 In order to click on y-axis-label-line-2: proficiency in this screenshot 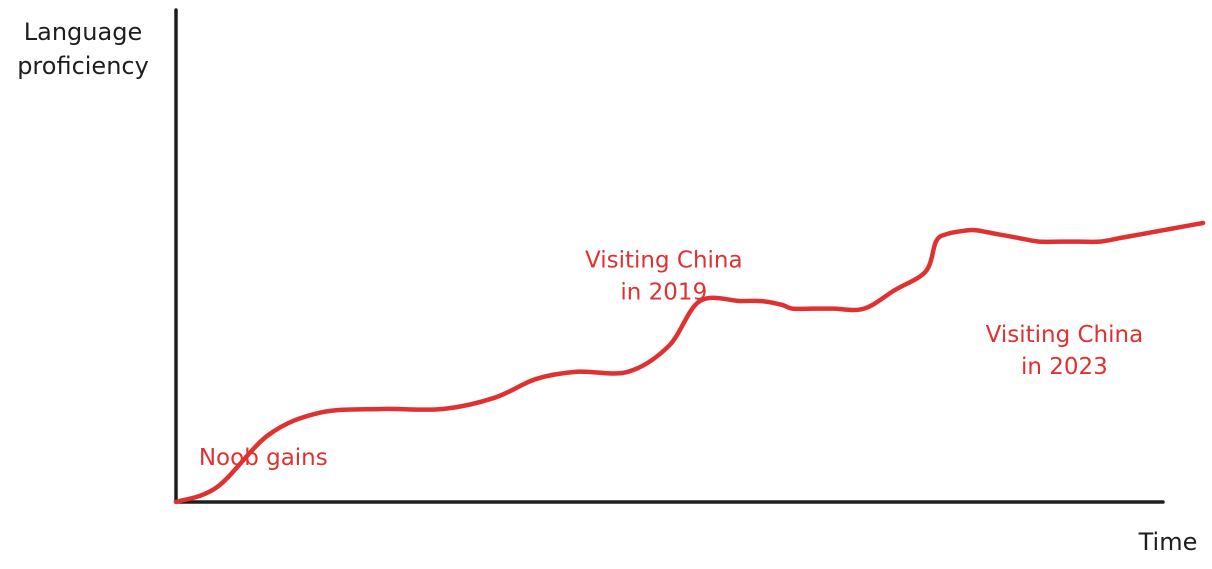, I will do `click(83, 66)`.